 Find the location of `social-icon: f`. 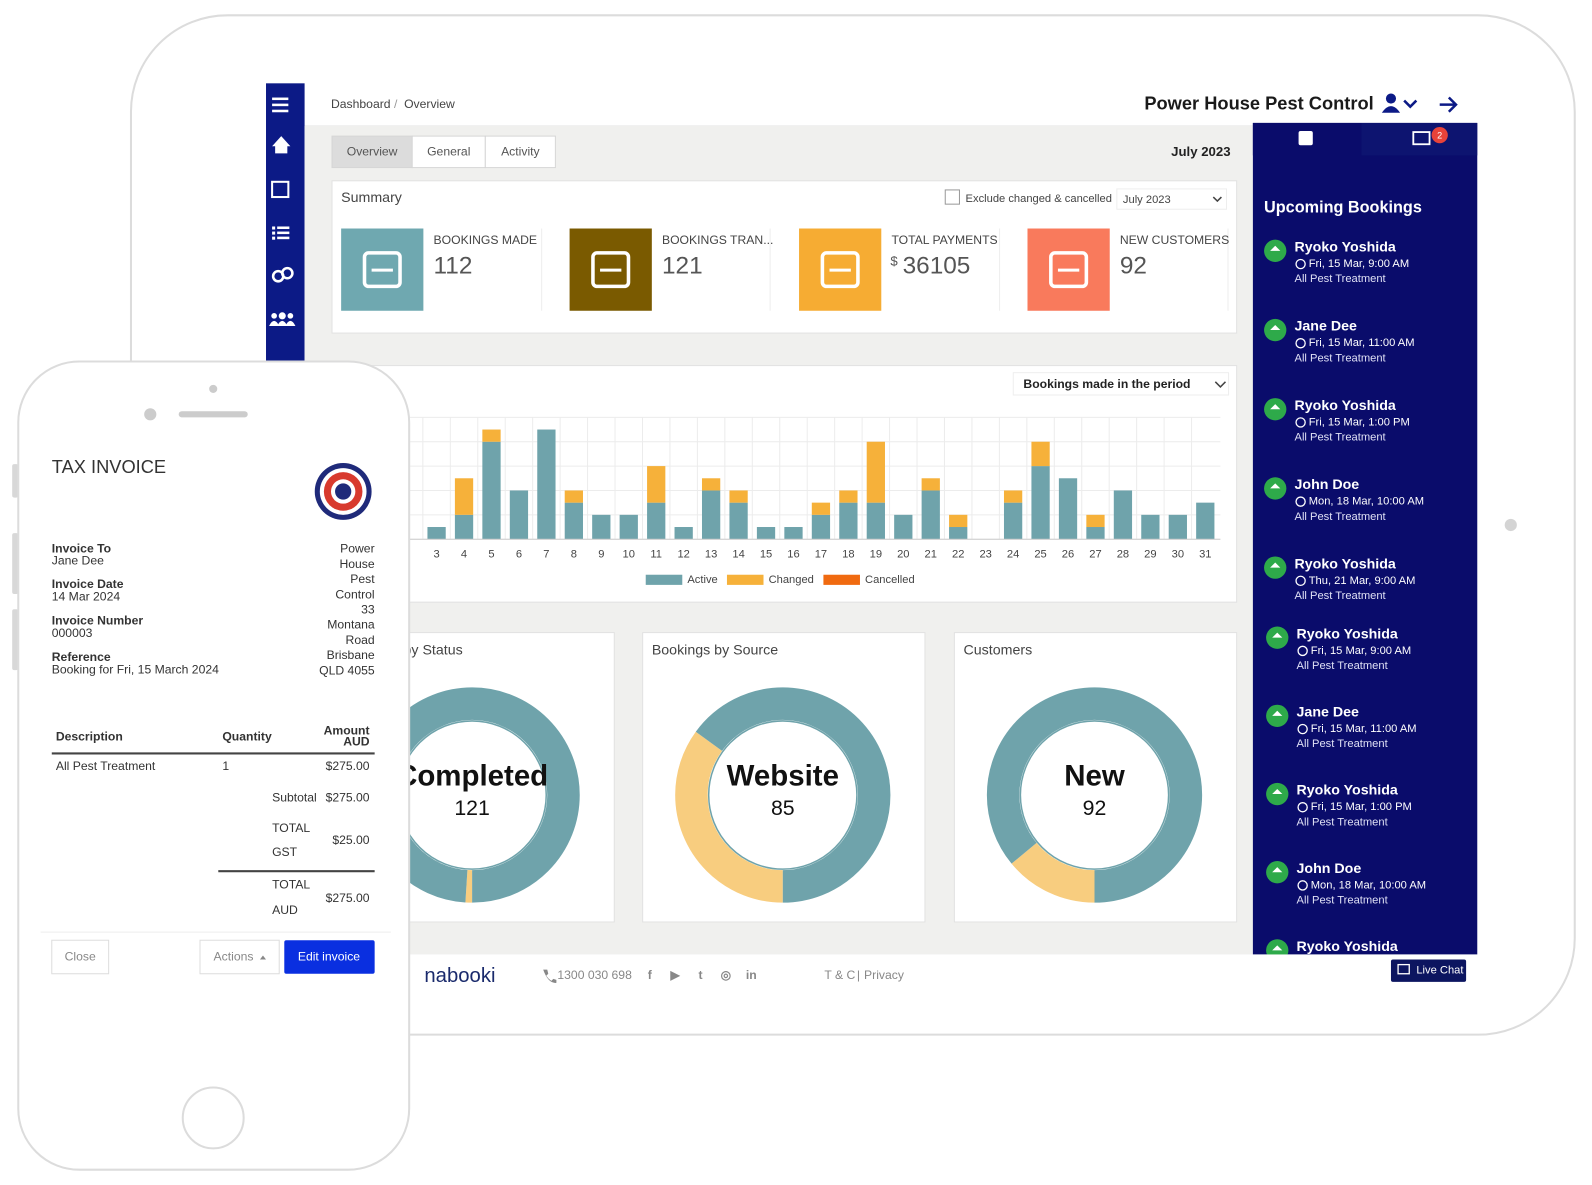

social-icon: f is located at coordinates (650, 975).